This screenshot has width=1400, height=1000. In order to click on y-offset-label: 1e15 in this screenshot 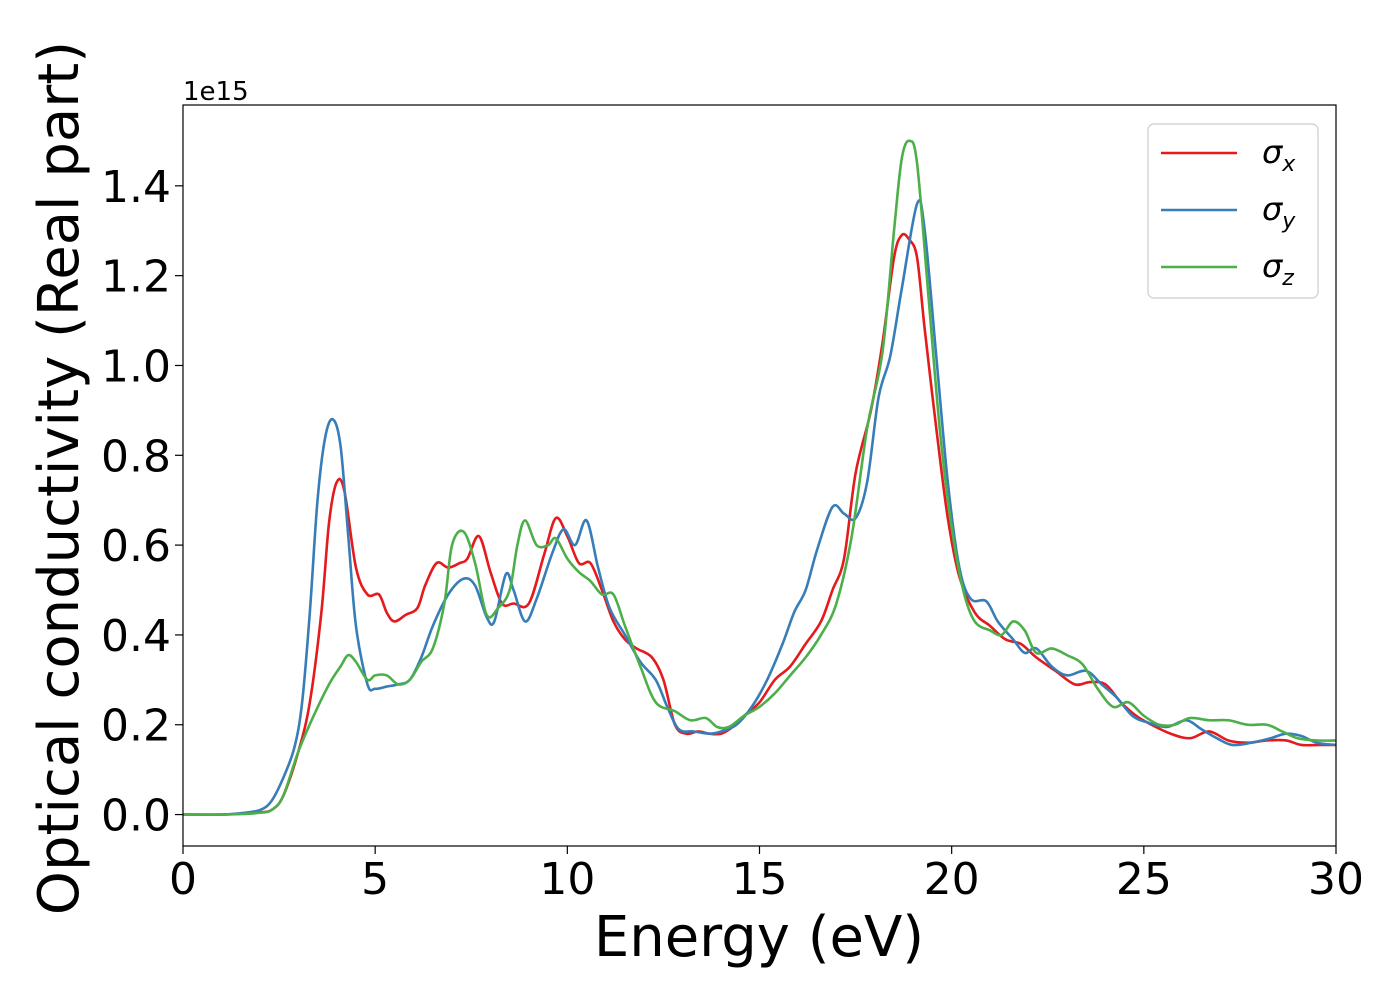, I will do `click(216, 92)`.